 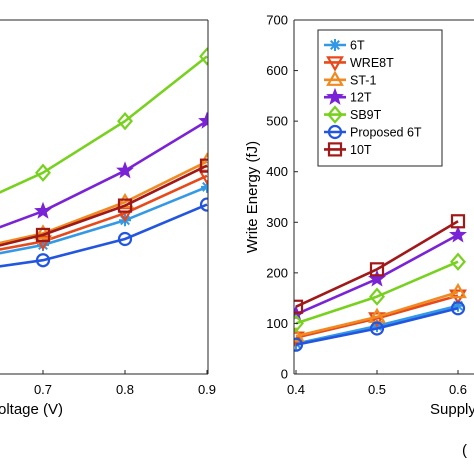 I want to click on legend-item: Proposed 6T, so click(x=373, y=132).